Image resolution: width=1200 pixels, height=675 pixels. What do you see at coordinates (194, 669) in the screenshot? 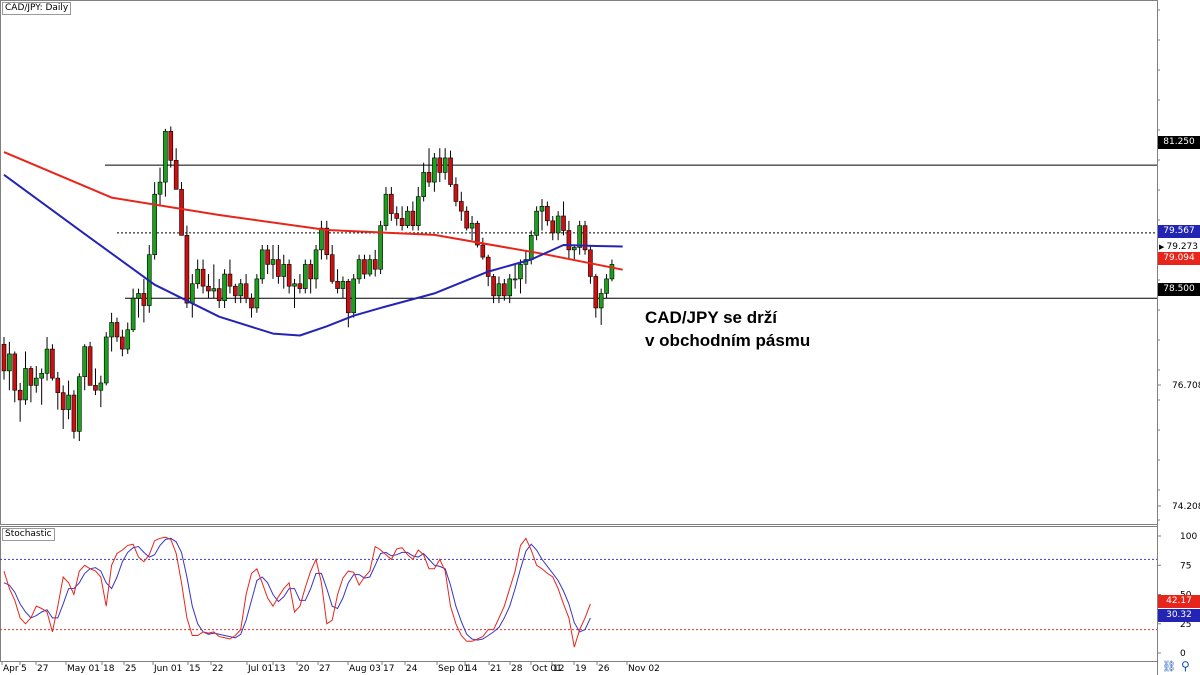
I see `time-axis-label: 15` at bounding box center [194, 669].